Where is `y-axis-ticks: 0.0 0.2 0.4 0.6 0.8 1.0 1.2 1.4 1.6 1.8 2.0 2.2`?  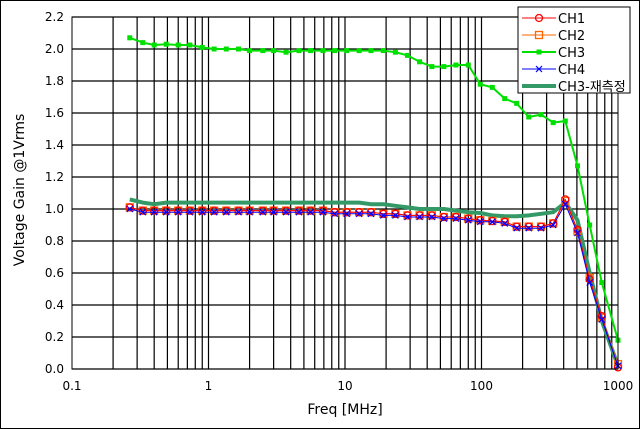
y-axis-ticks: 0.0 0.2 0.4 0.6 0.8 1.0 1.2 1.4 1.6 1.8 2.0 2.2 is located at coordinates (54, 193).